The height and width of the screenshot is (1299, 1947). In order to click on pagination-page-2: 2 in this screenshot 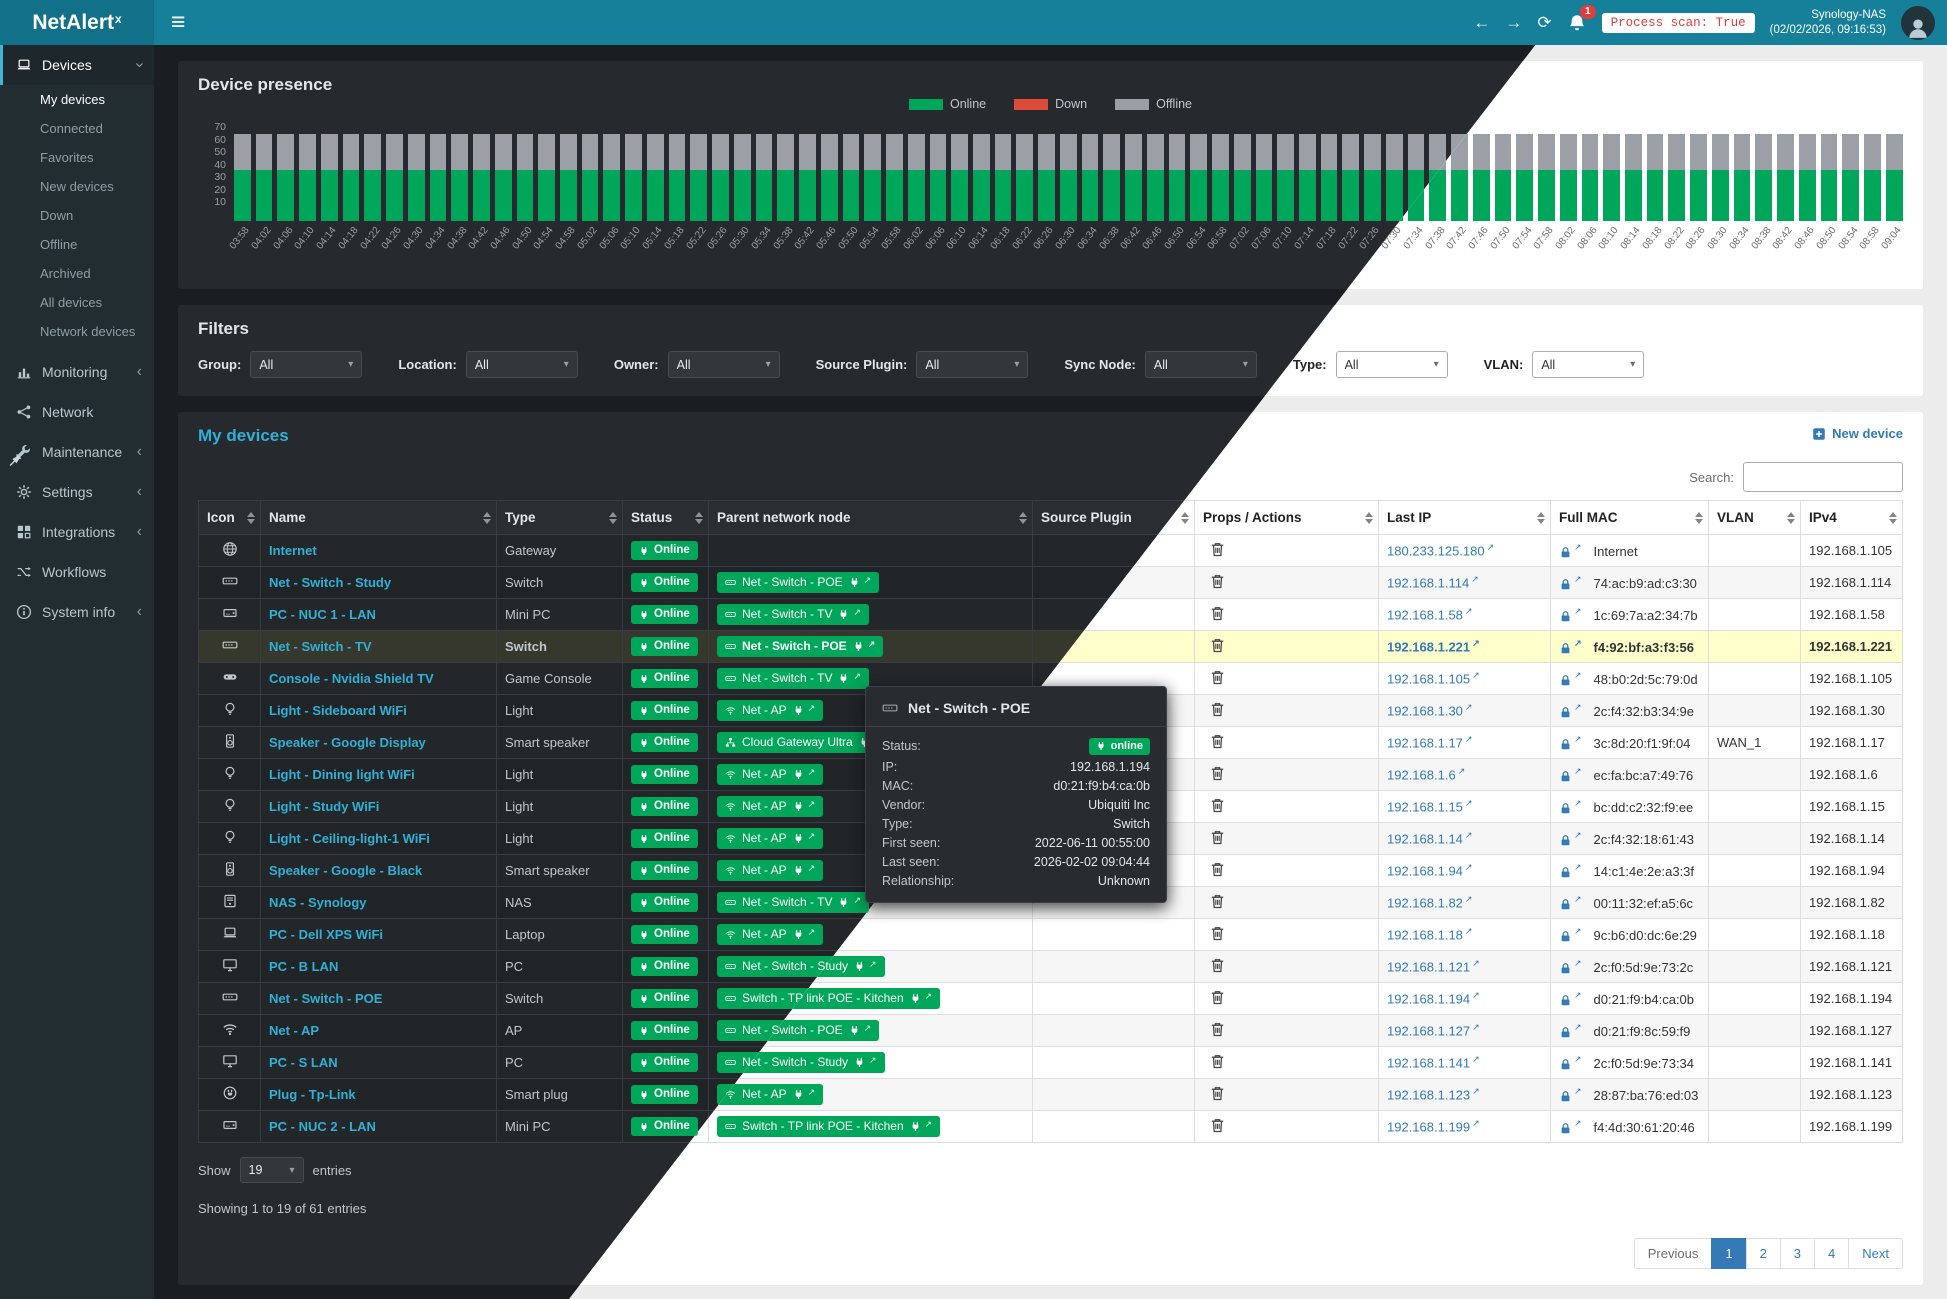, I will do `click(1763, 1253)`.